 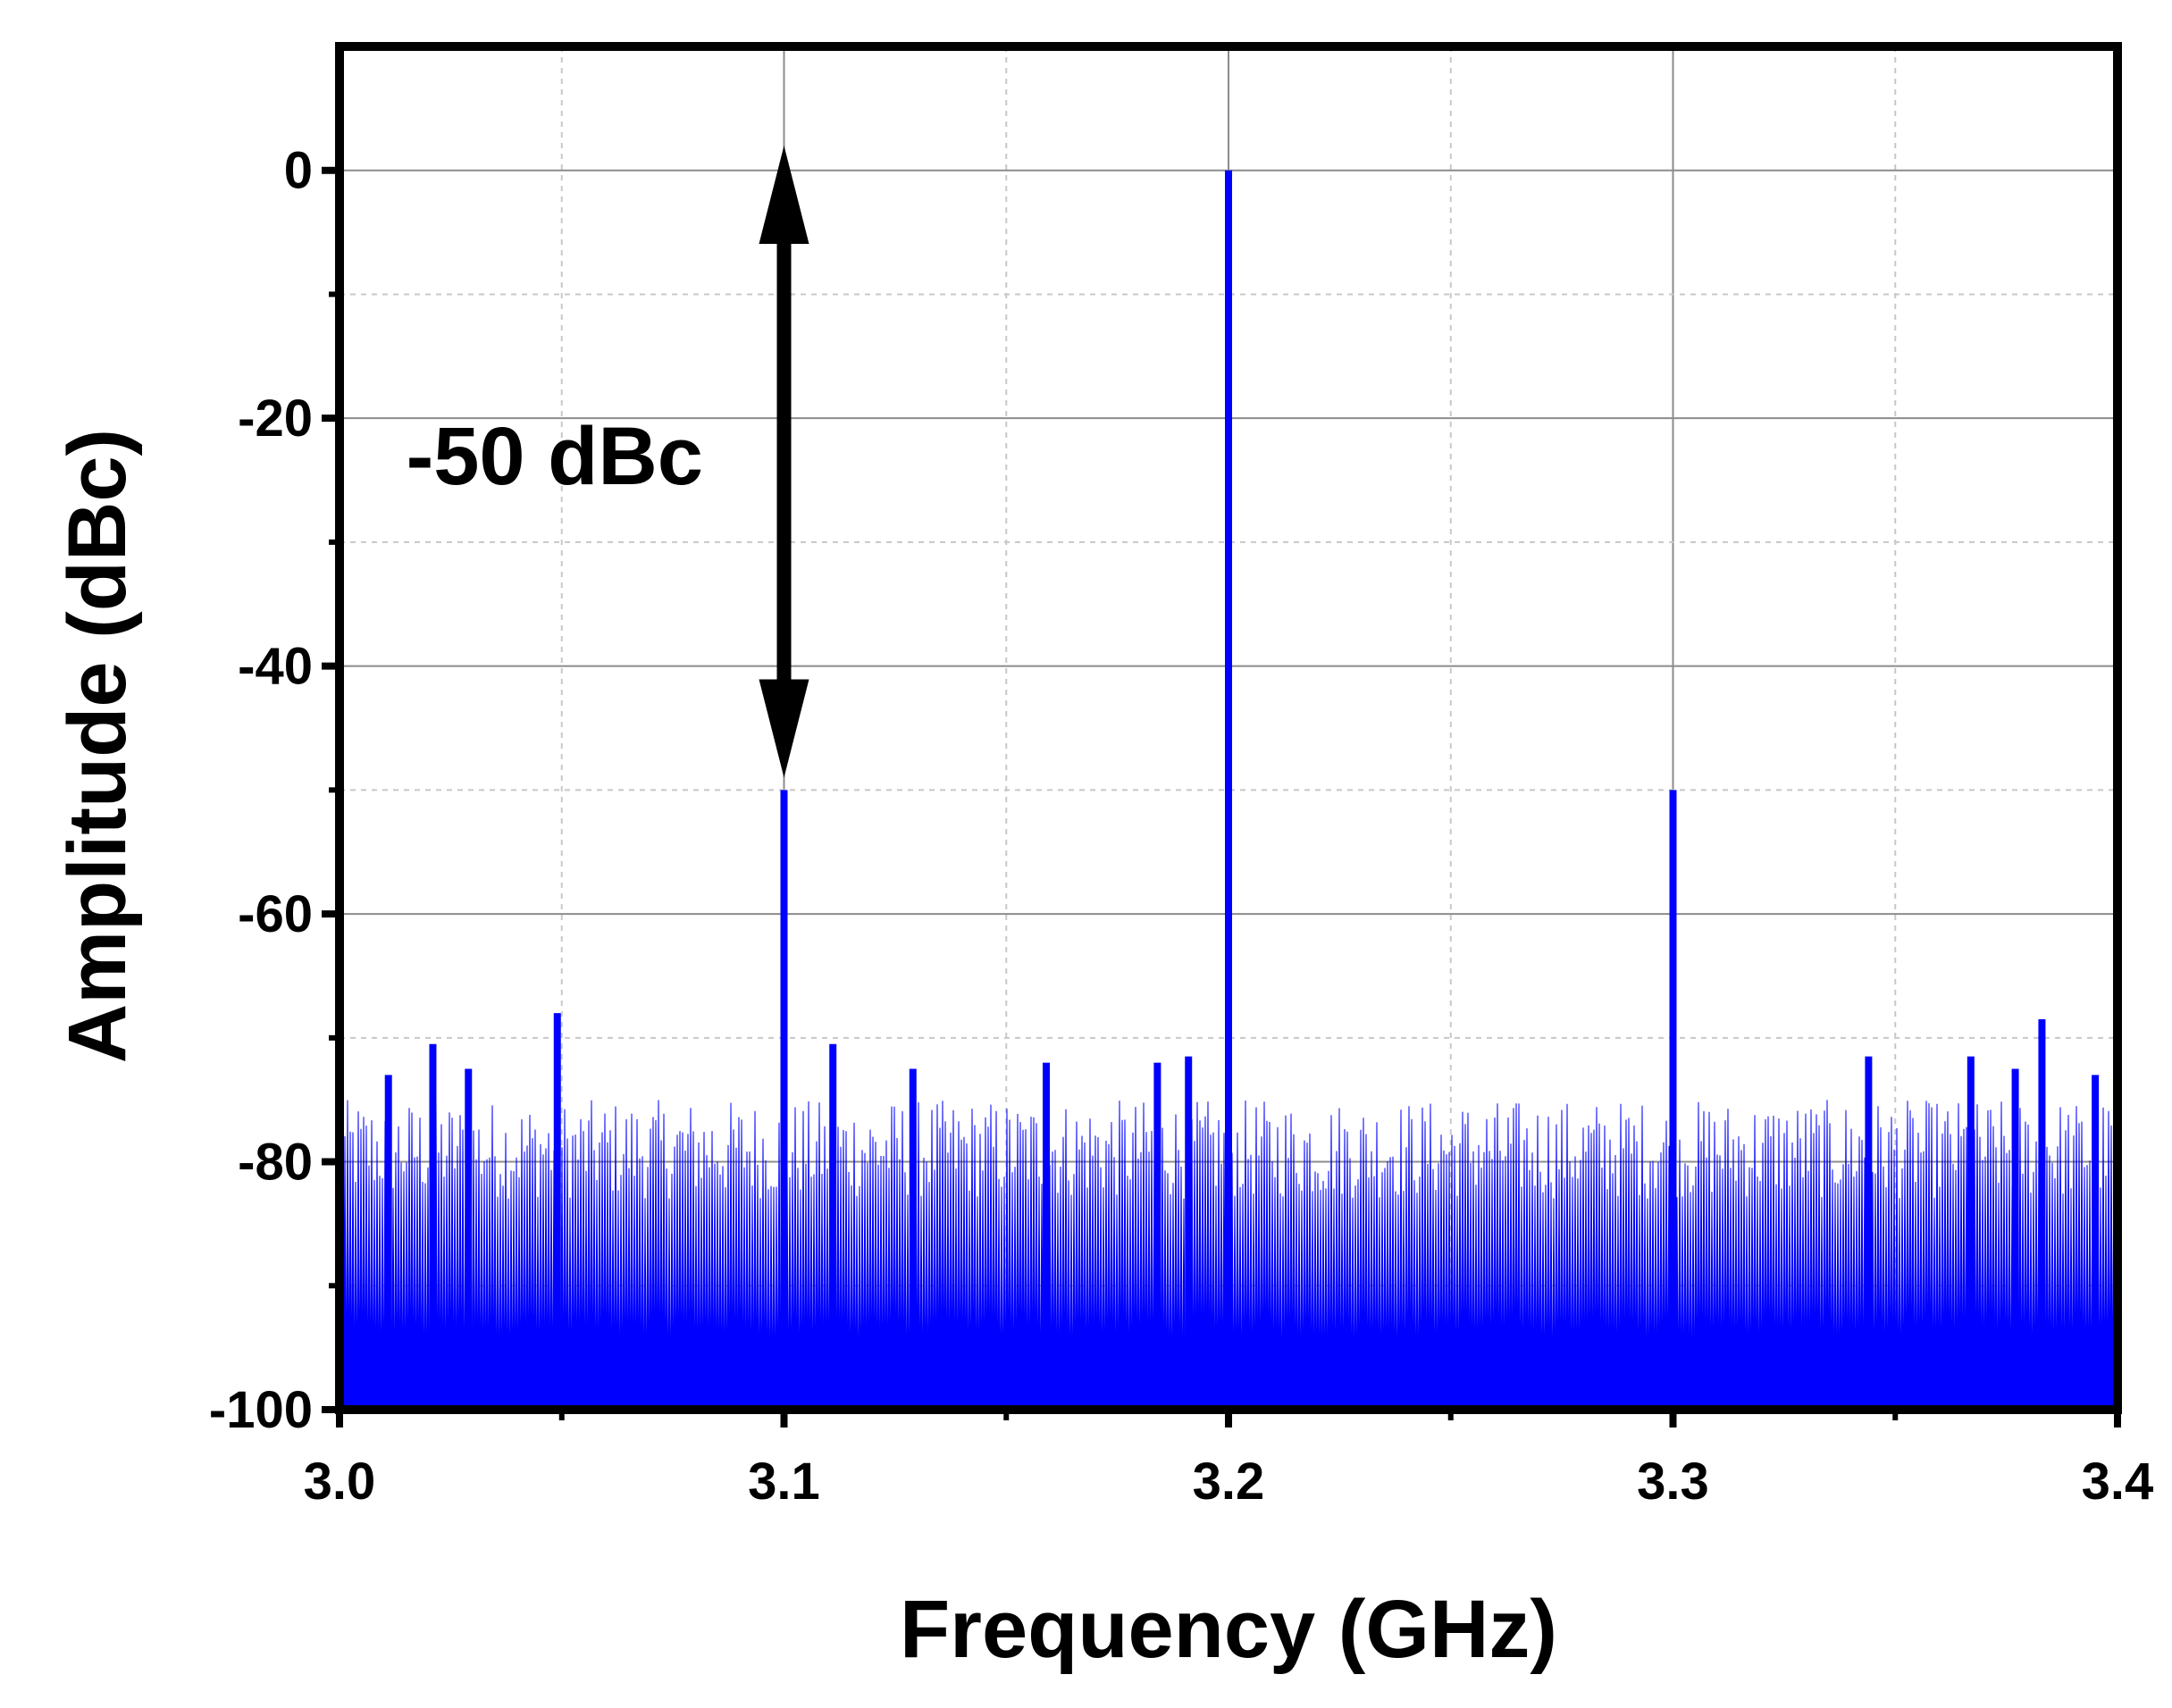 What do you see at coordinates (784, 194) in the screenshot?
I see `arrow-head-up` at bounding box center [784, 194].